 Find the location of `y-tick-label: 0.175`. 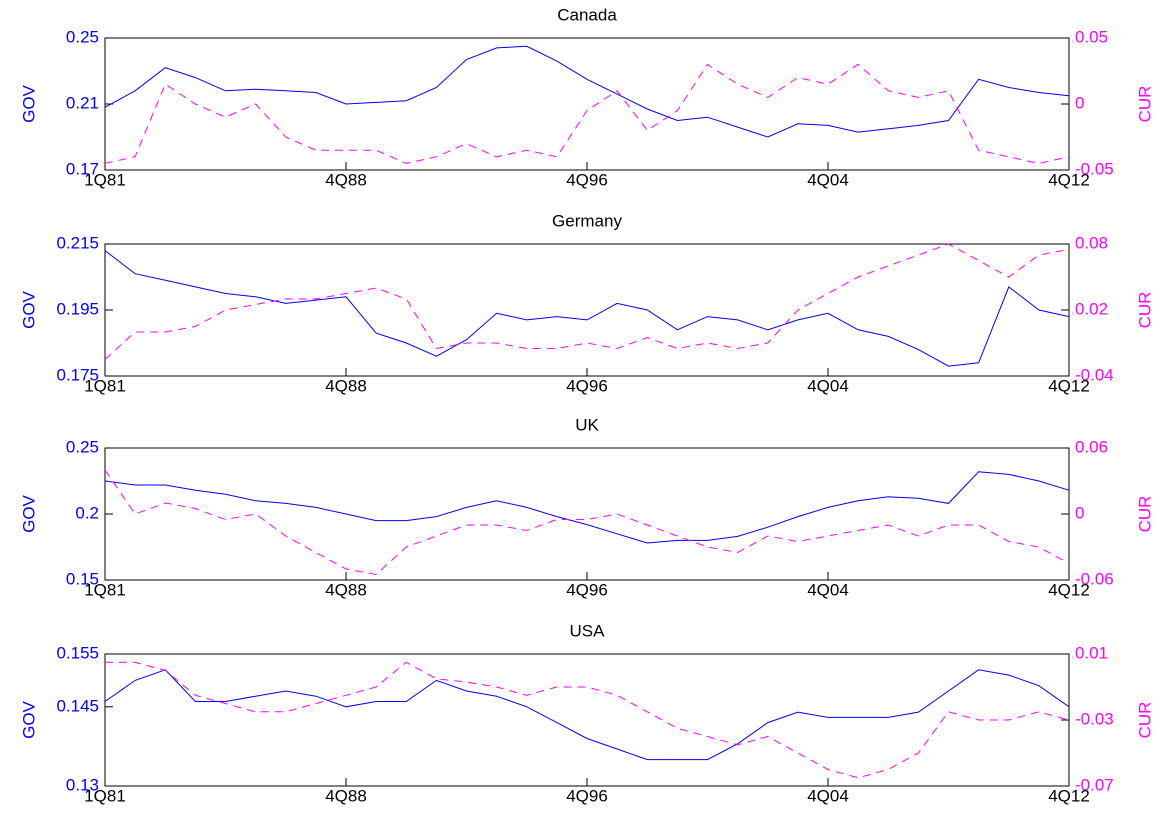

y-tick-label: 0.175 is located at coordinates (77, 374).